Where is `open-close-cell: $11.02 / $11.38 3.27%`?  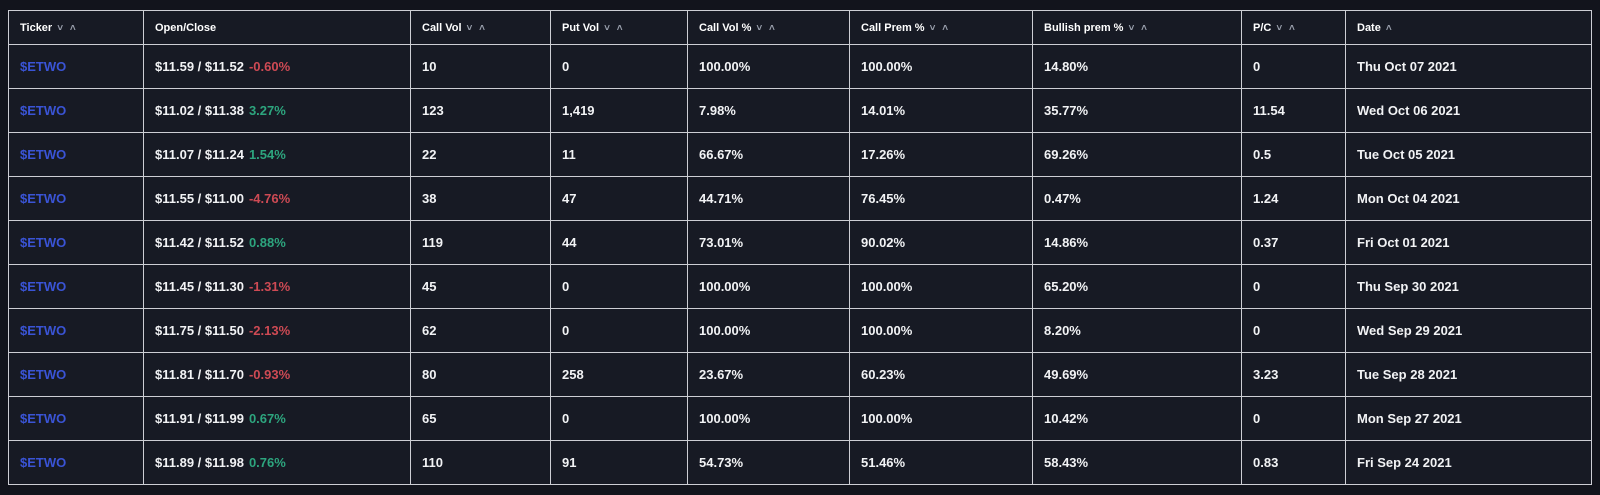 open-close-cell: $11.02 / $11.38 3.27% is located at coordinates (277, 110).